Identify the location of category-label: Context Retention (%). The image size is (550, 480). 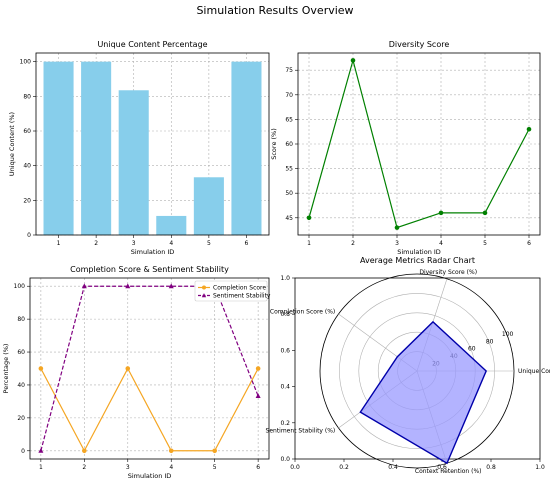
(448, 471).